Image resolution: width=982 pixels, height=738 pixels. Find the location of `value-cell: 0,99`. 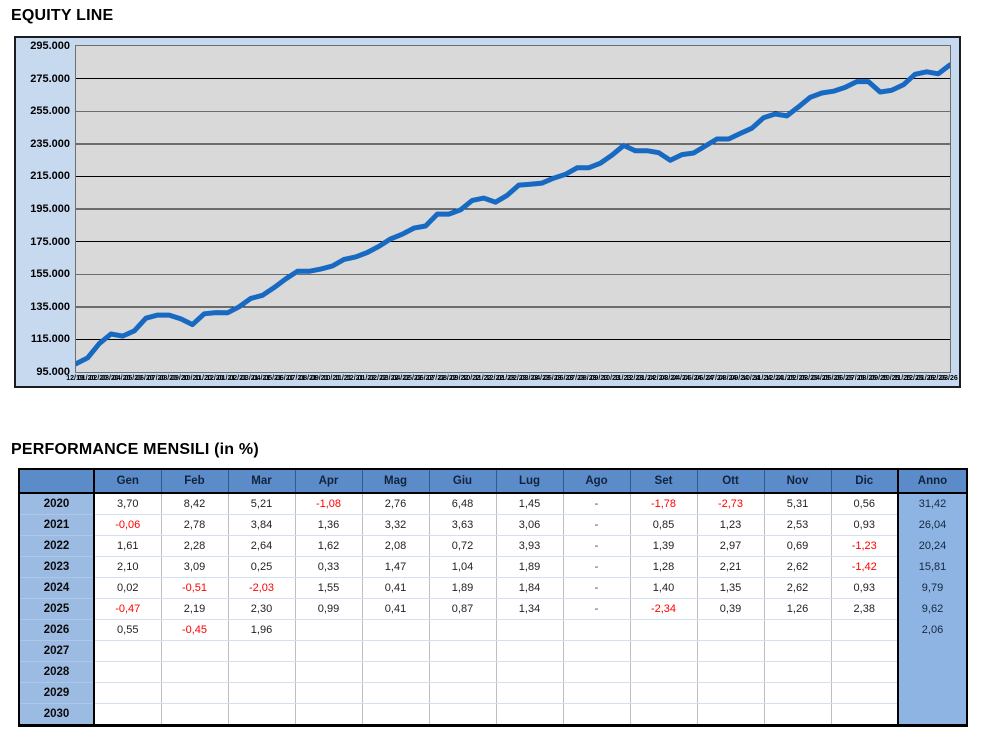

value-cell: 0,99 is located at coordinates (329, 609).